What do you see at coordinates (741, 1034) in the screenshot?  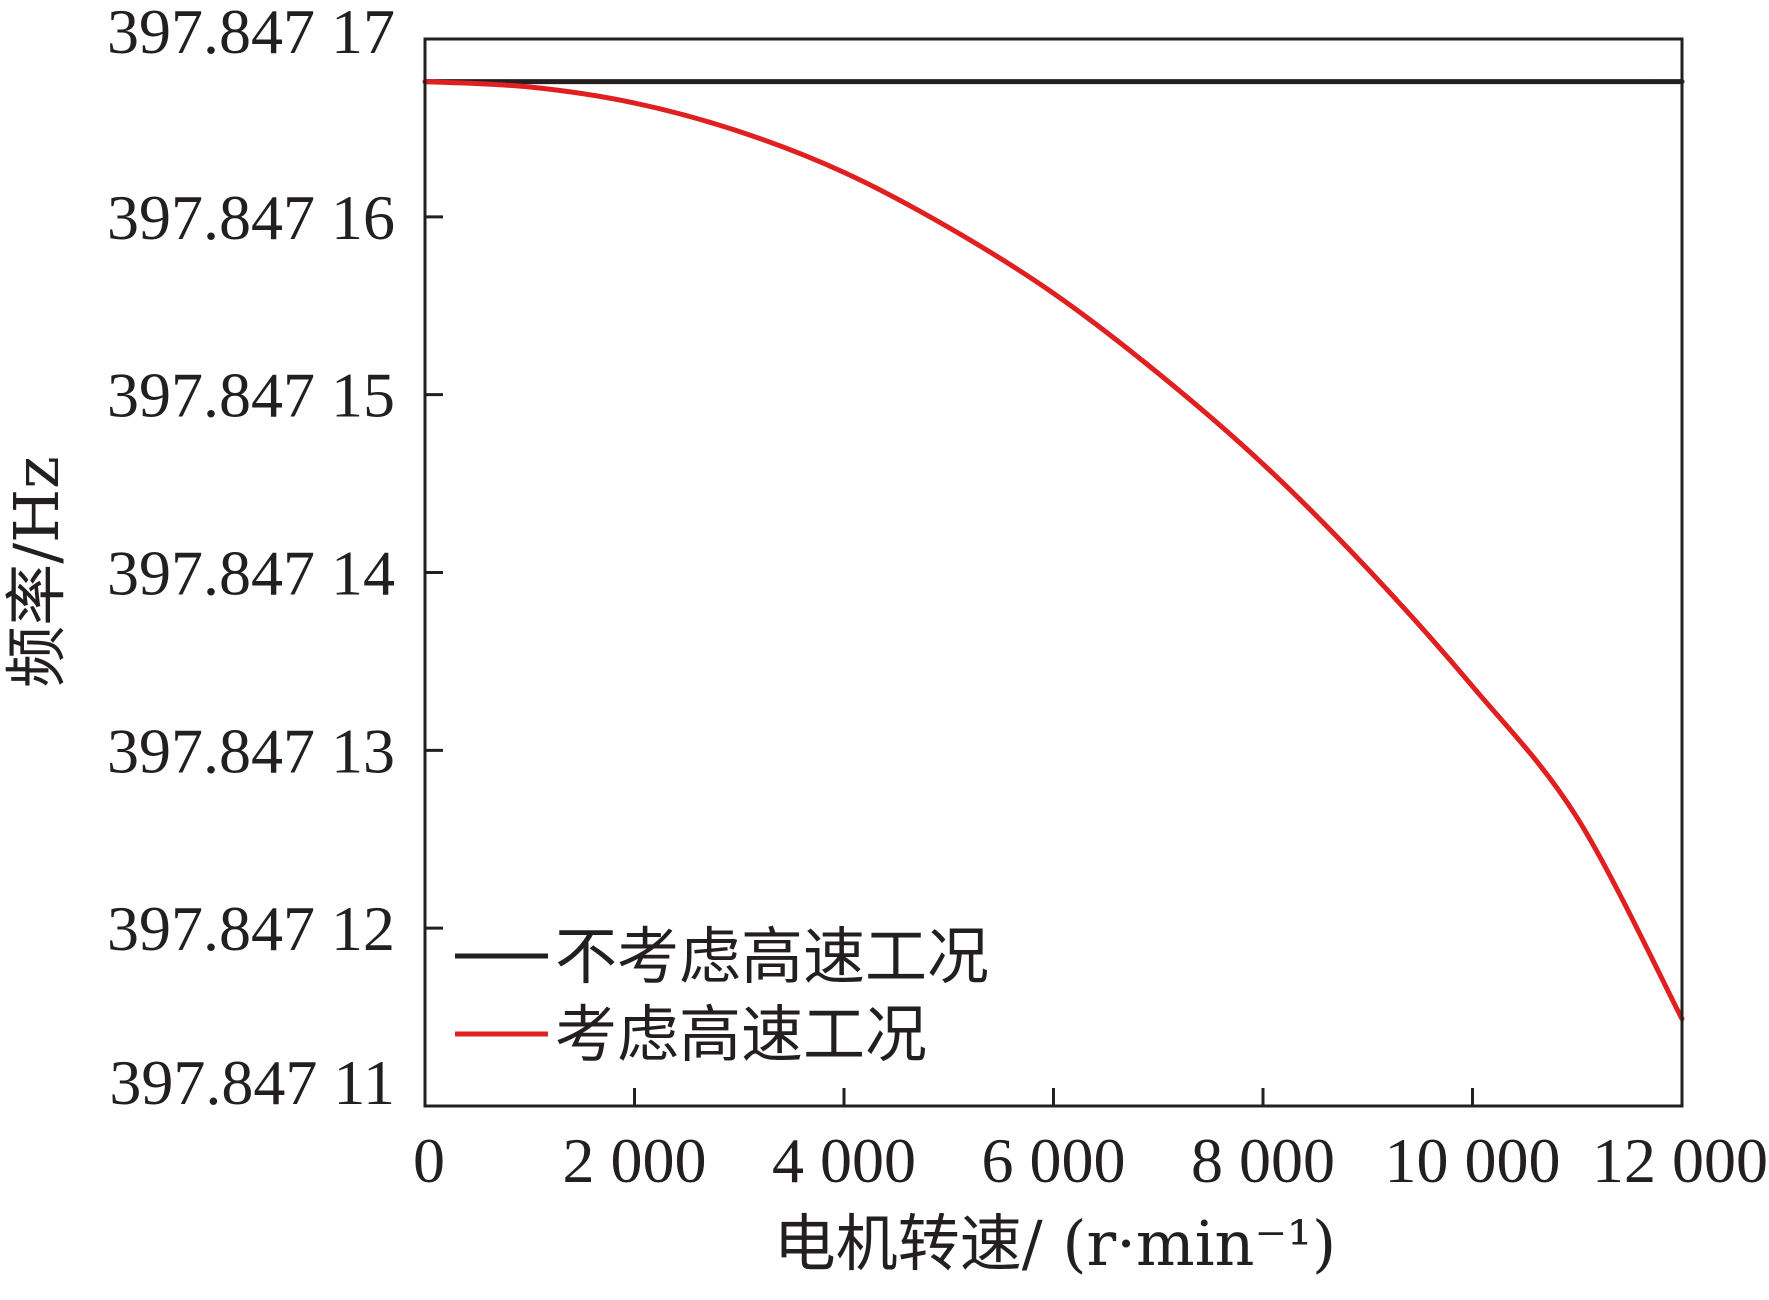 I see `legend-label-2: 考虑高速工况` at bounding box center [741, 1034].